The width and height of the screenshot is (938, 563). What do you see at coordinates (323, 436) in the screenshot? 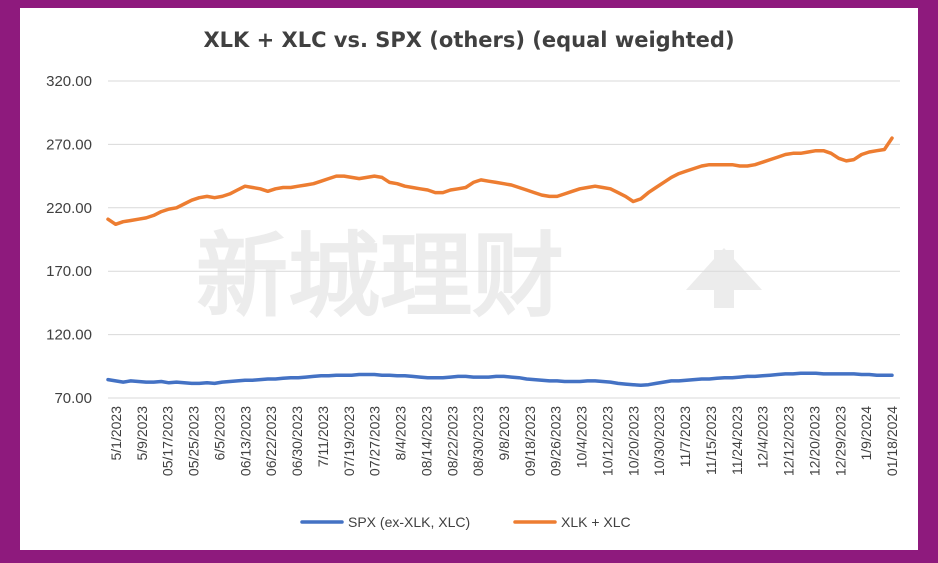
I see `x-tick-label: 7/11/2023` at bounding box center [323, 436].